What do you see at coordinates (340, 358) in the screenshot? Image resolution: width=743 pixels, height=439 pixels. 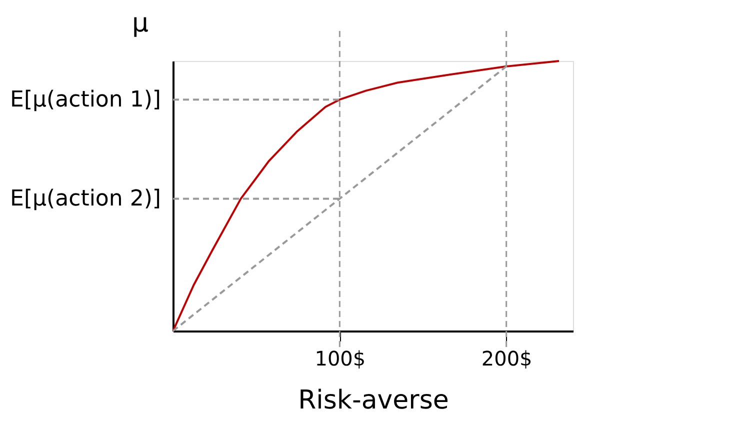 I see `x-tick-label: 100$` at bounding box center [340, 358].